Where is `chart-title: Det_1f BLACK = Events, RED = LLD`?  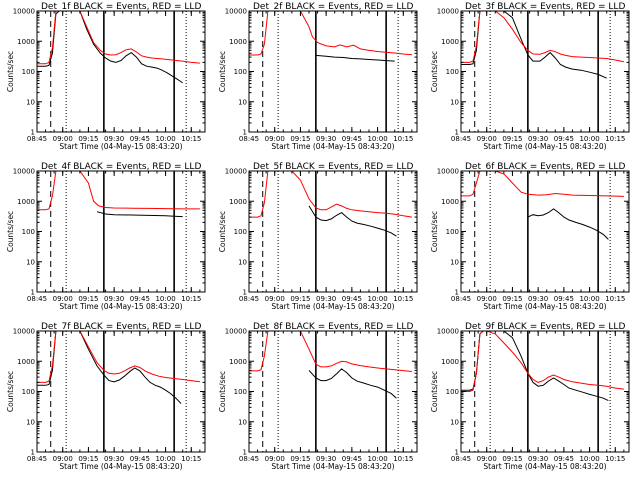 chart-title: Det_1f BLACK = Events, RED = LLD is located at coordinates (121, 7).